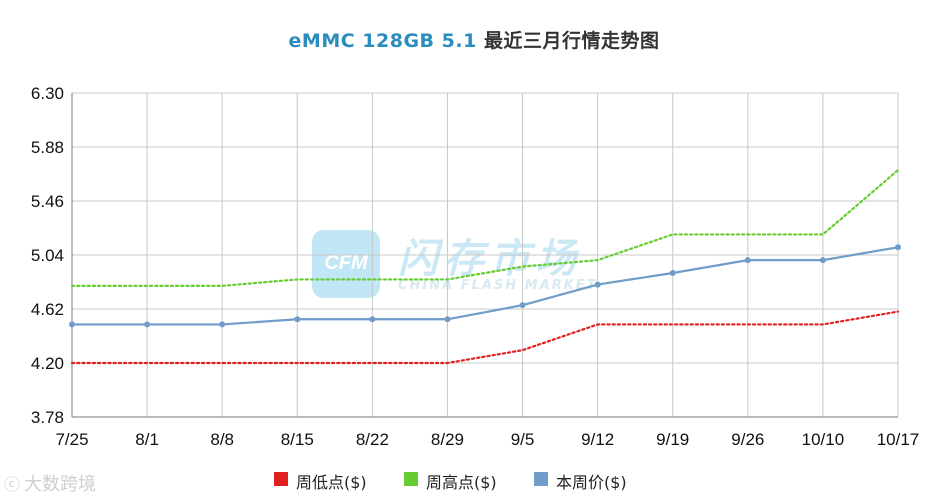 The width and height of the screenshot is (948, 499). I want to click on series-line-low, so click(485, 337).